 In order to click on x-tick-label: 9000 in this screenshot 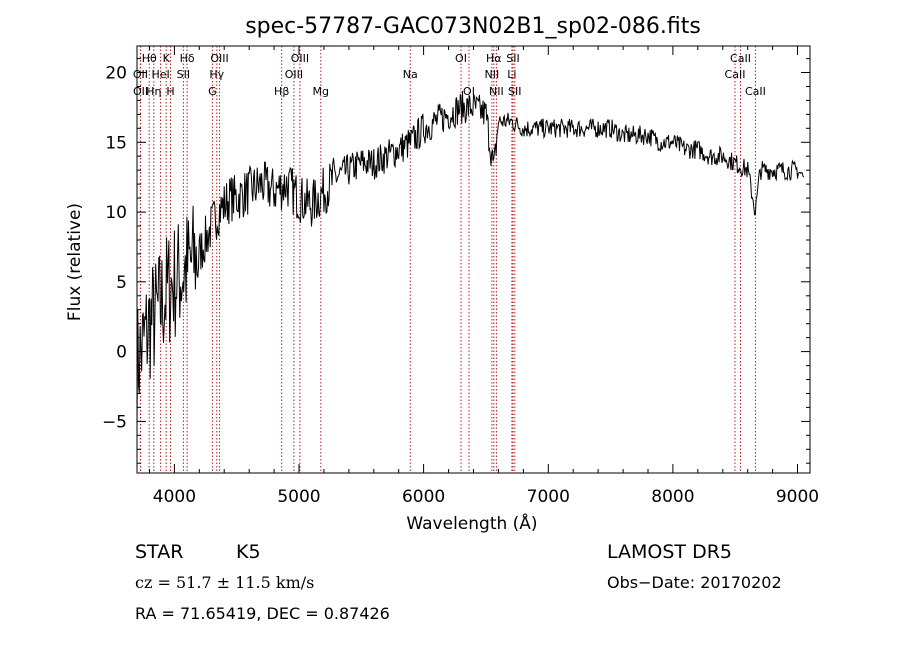, I will do `click(797, 497)`.